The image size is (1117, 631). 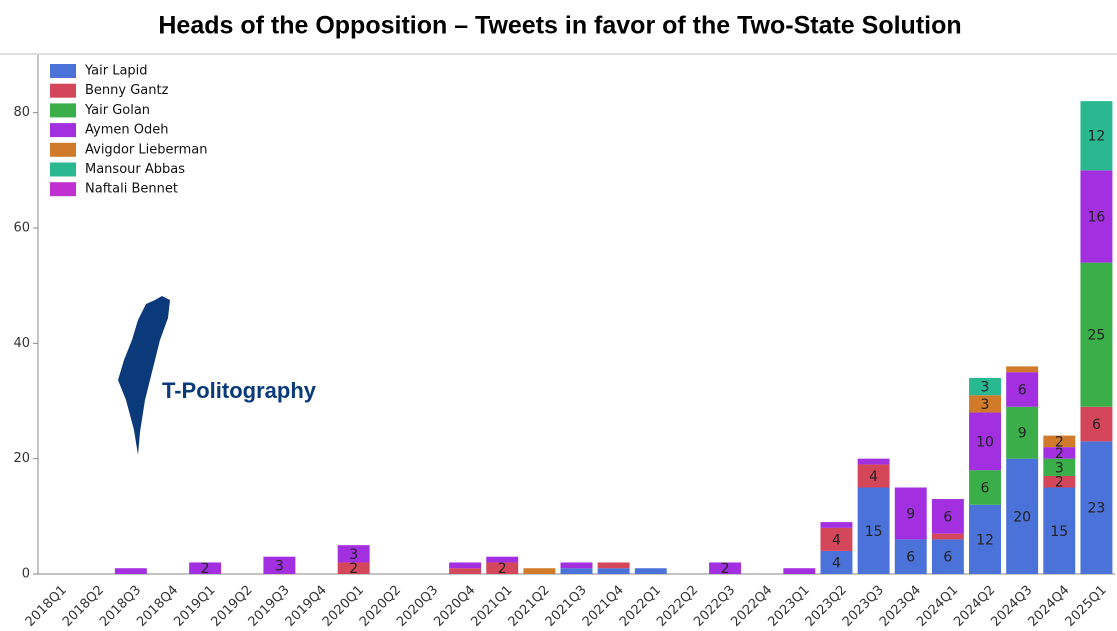 What do you see at coordinates (135, 169) in the screenshot?
I see `legend-label: Mansour Abbas` at bounding box center [135, 169].